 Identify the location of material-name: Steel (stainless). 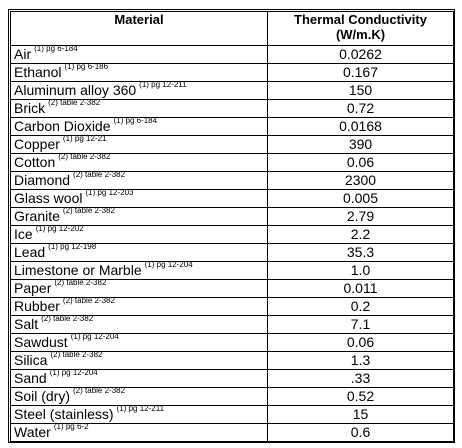
(64, 414).